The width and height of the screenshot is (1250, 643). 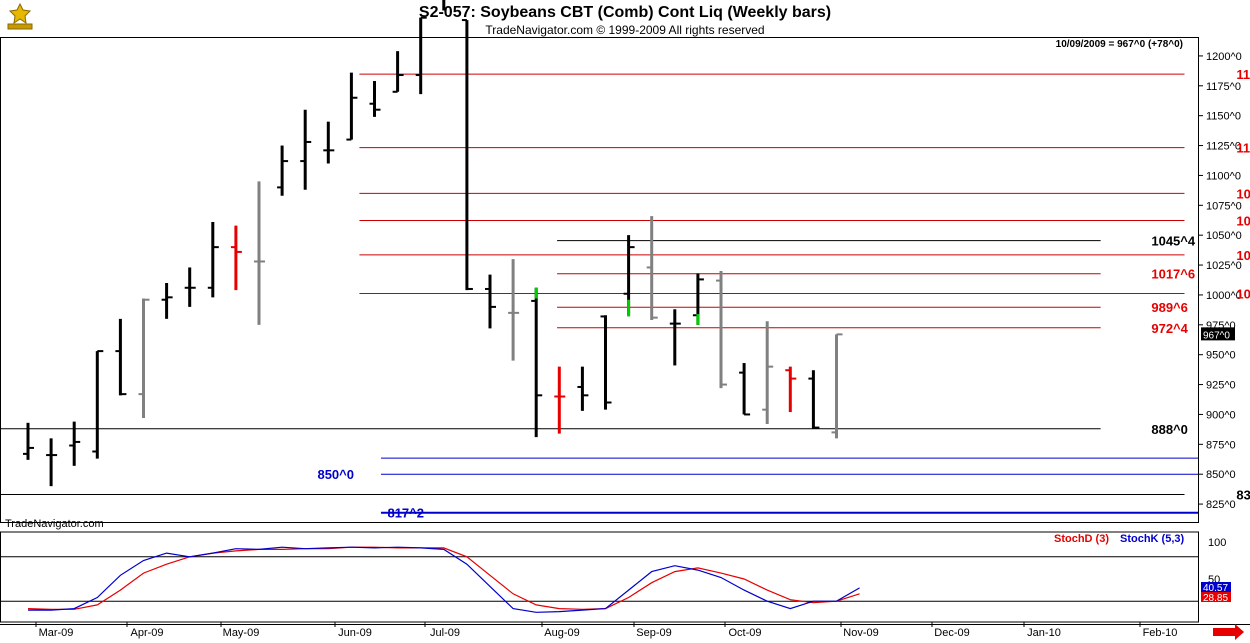 I want to click on price-tick-label: 1175^0, so click(x=1223, y=87).